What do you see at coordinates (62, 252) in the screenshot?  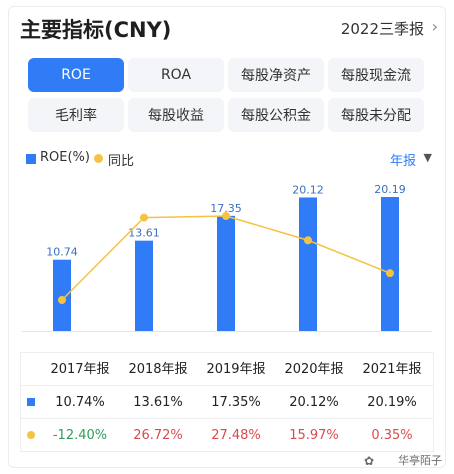 I see `bar-value-label: 10.74` at bounding box center [62, 252].